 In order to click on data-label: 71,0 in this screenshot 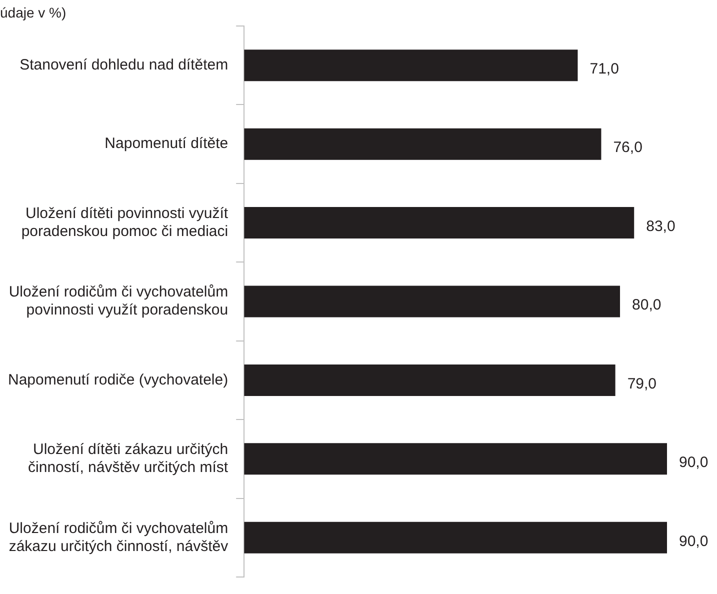, I will do `click(604, 69)`.